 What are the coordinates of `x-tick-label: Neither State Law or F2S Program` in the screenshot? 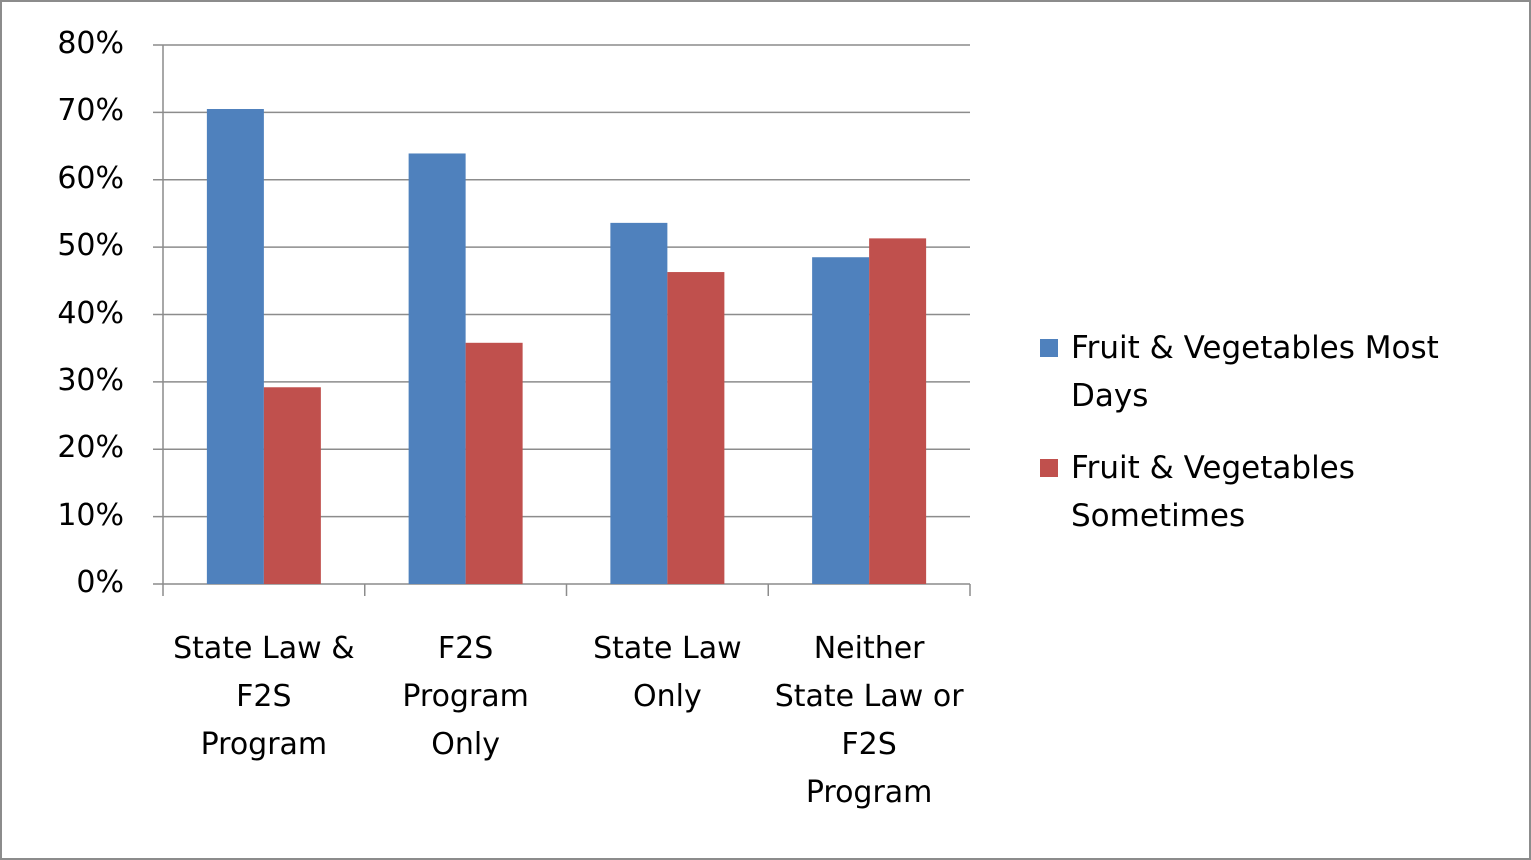 It's located at (869, 720).